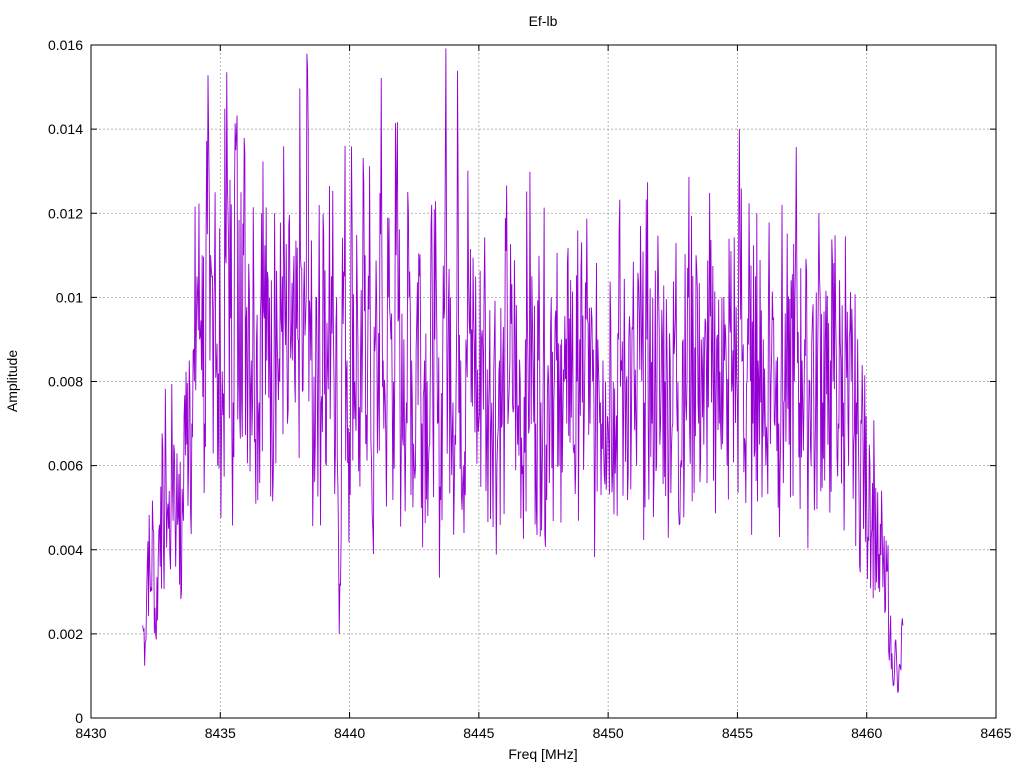 This screenshot has height=768, width=1024. Describe the element at coordinates (65, 382) in the screenshot. I see `y-tick-label: 0.008` at that location.